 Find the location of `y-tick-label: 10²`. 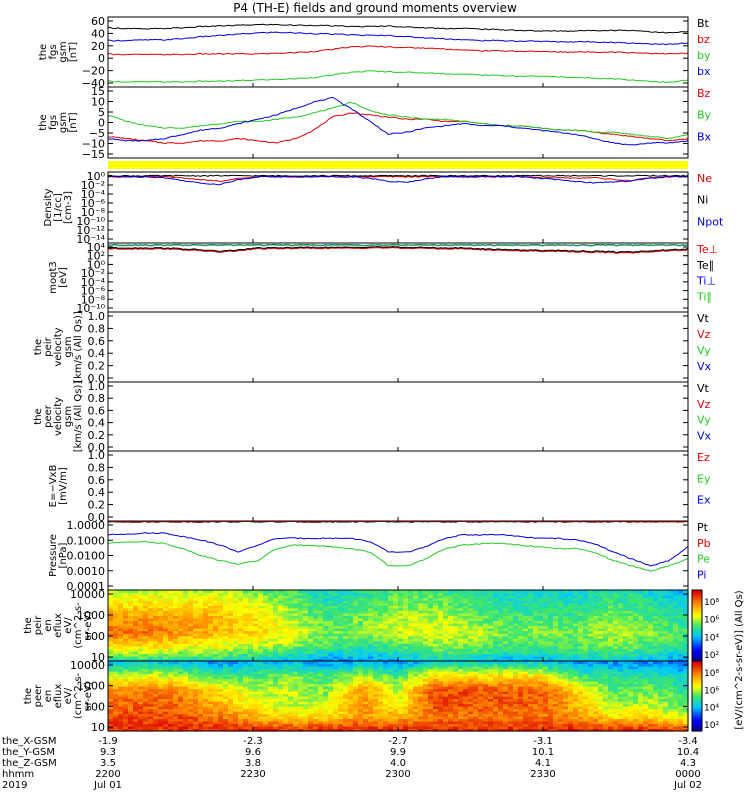

y-tick-label: 10² is located at coordinates (96, 256).